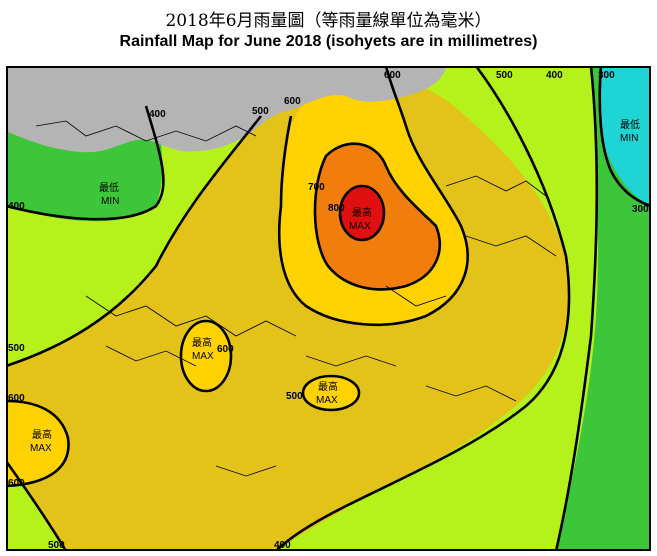  I want to click on isohyet-600-west, so click(37, 443).